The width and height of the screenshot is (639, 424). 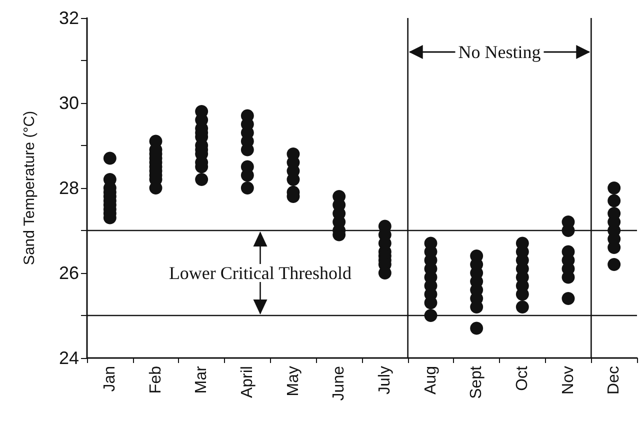 I want to click on x-tick-label: June, so click(x=339, y=383).